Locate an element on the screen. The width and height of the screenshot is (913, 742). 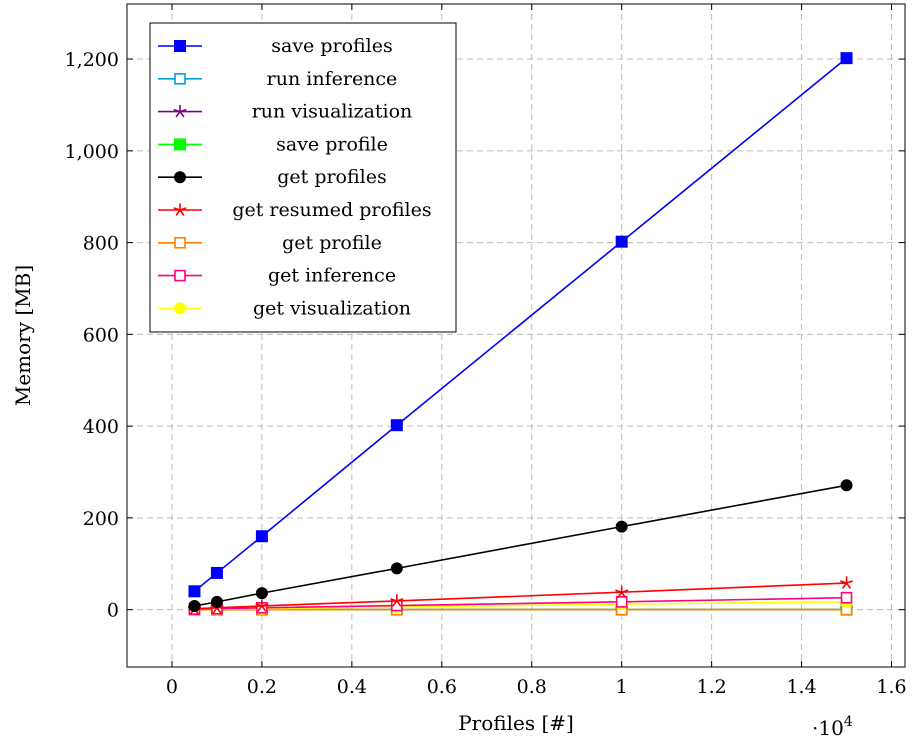
legend-label: get profile is located at coordinates (332, 243).